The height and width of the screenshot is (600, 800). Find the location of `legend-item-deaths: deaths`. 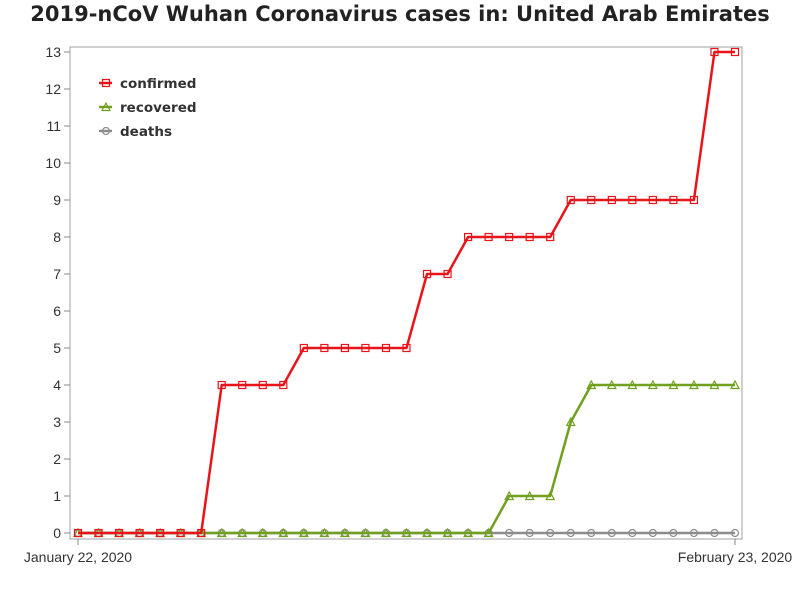

legend-item-deaths: deaths is located at coordinates (135, 132).